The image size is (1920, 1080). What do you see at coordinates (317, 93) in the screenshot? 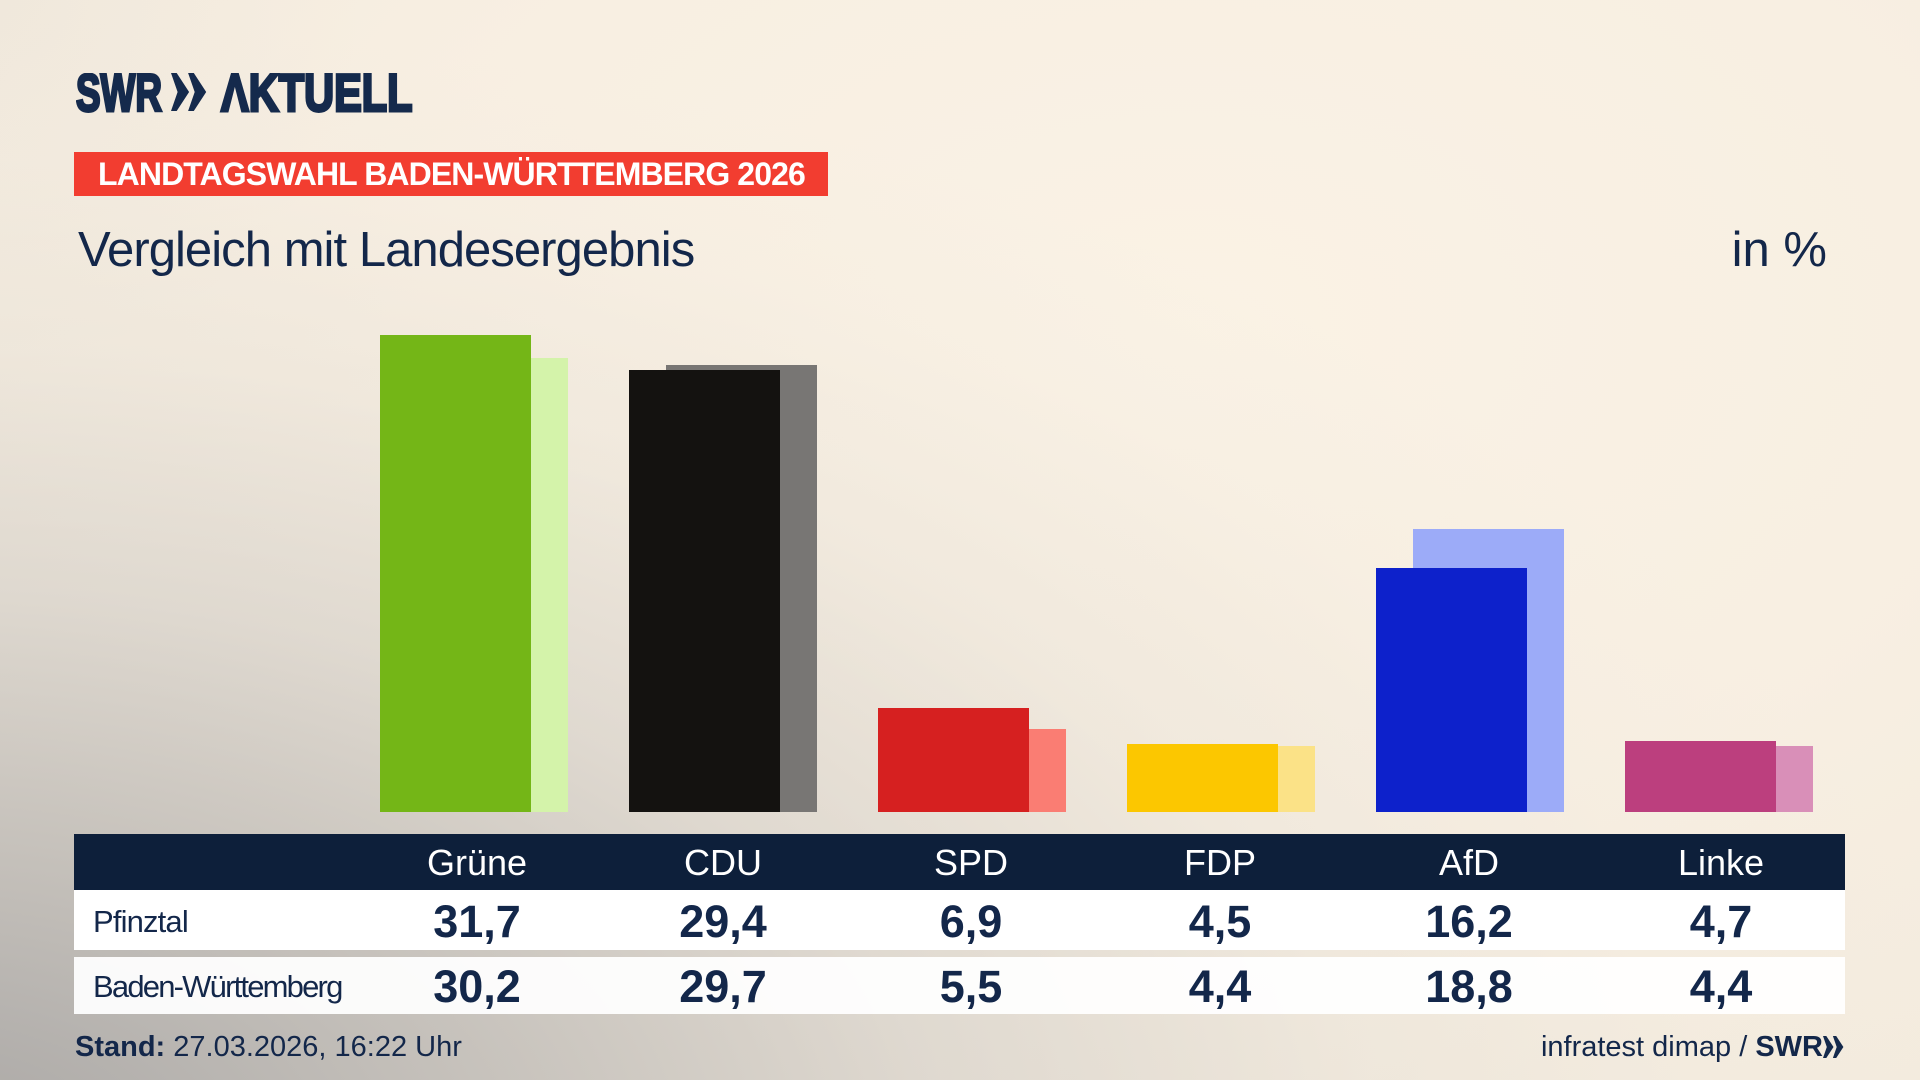
I see `svg-text: ΛKTUELL` at bounding box center [317, 93].